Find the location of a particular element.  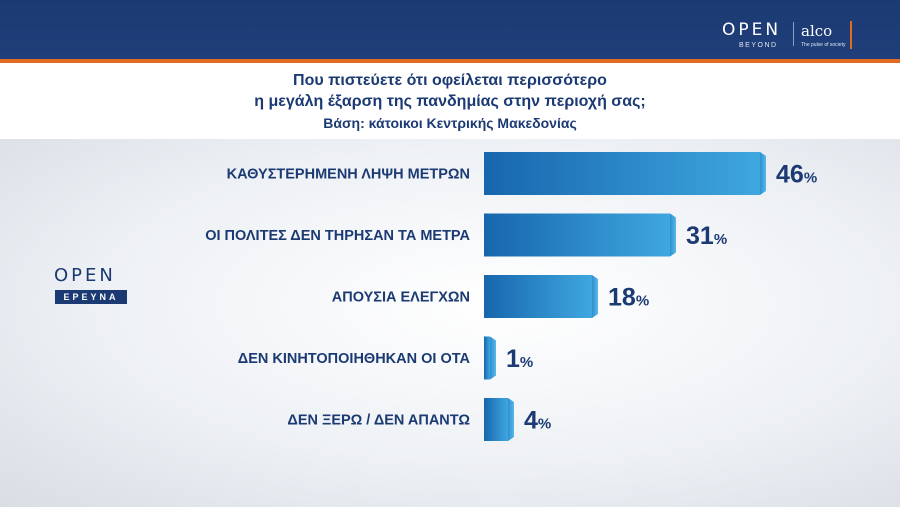

bar-group-4: ΔΕΝ ΚΙΝΗΤΟΠΟΙΗΘΗΚΑΝ ΟΙ ΟΤΑ 1% is located at coordinates (385, 358).